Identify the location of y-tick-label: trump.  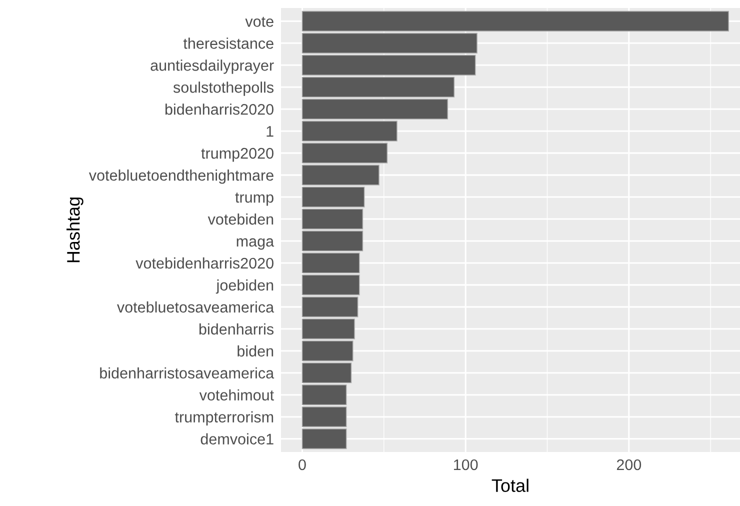
(254, 199).